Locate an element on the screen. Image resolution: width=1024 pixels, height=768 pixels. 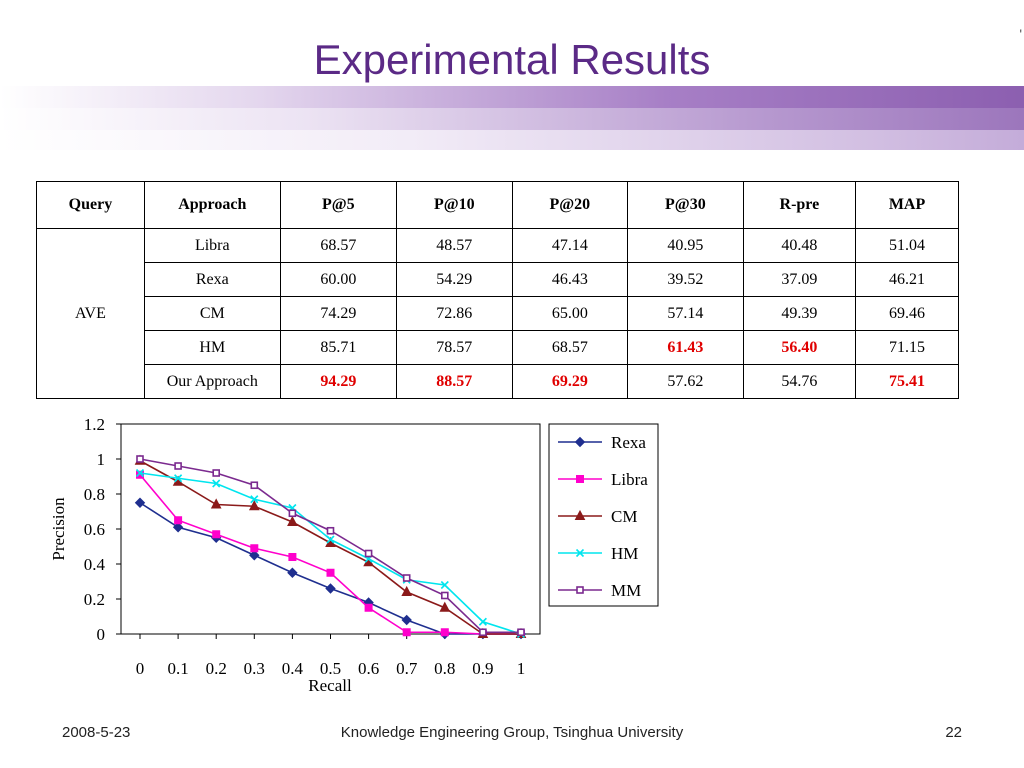
value-cell: 54.76 is located at coordinates (799, 381).